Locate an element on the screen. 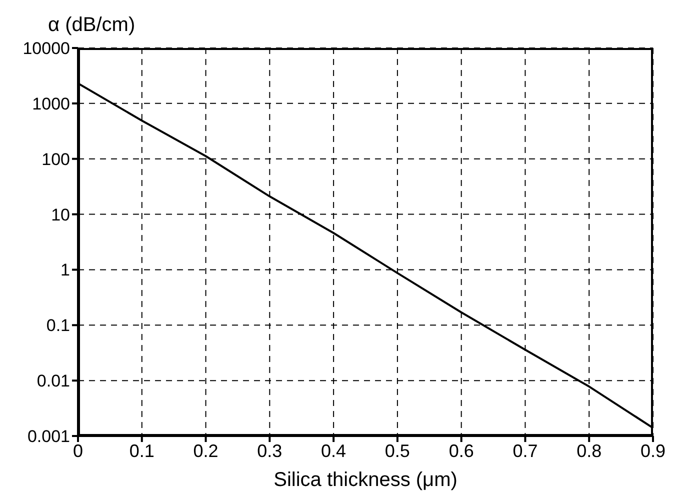  x-tick-label: 0.6 is located at coordinates (461, 450).